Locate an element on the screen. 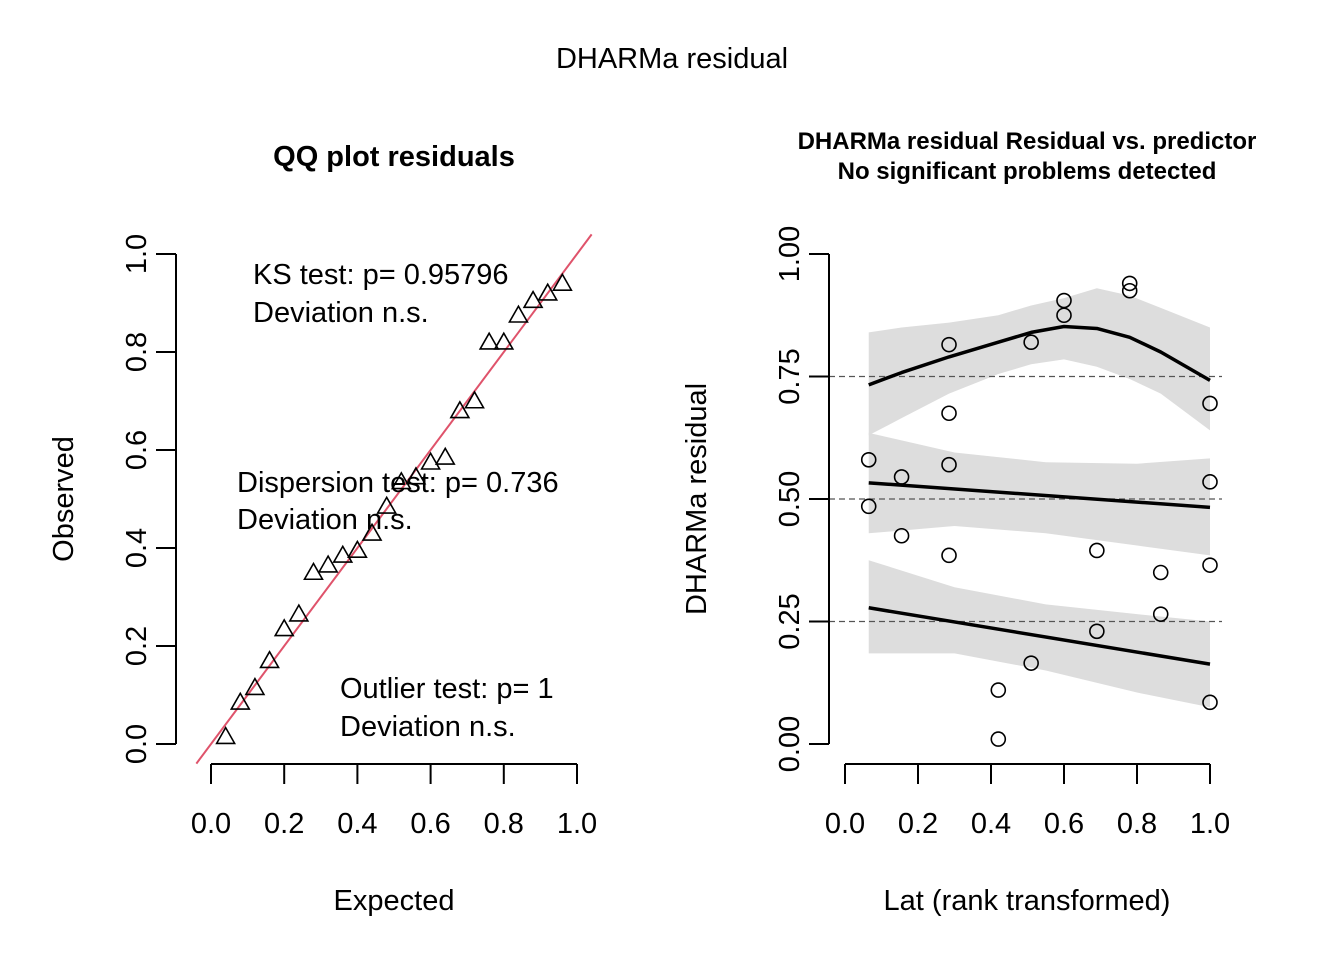 This screenshot has width=1344, height=960. rvp-x-axis-label: Lat (rank transformed) is located at coordinates (1027, 901).